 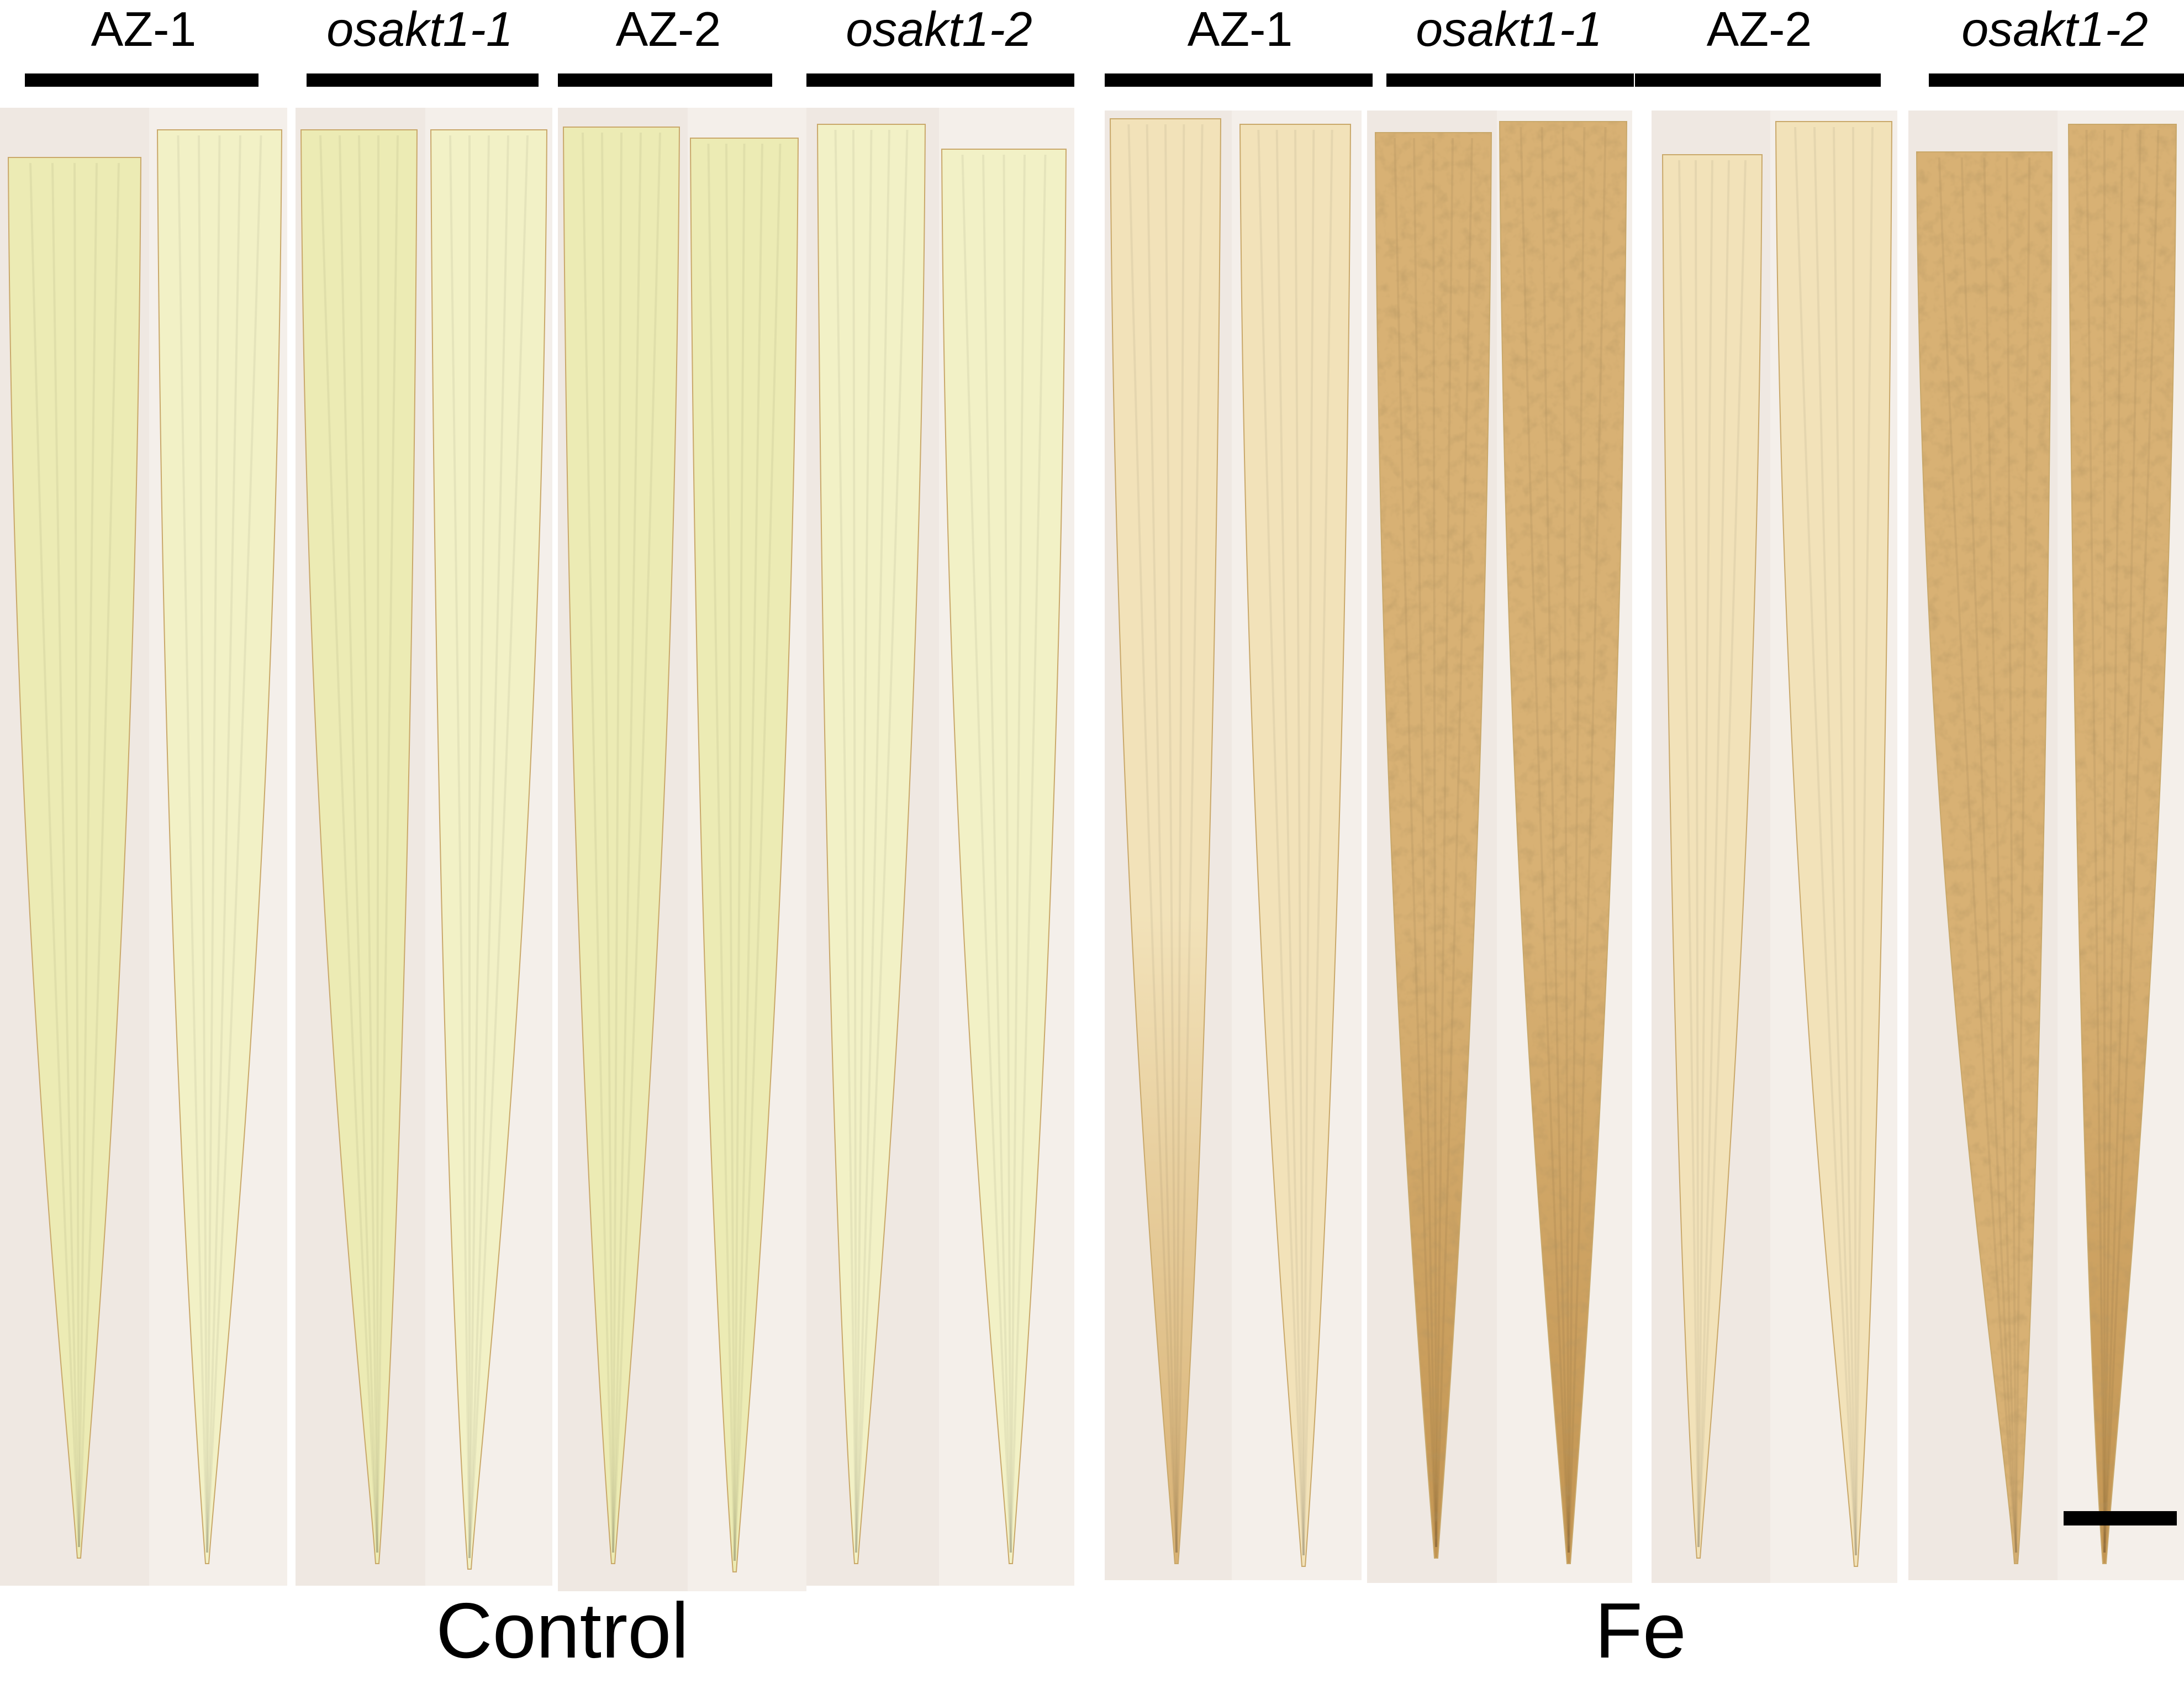 I want to click on scale-bar, so click(x=2120, y=1518).